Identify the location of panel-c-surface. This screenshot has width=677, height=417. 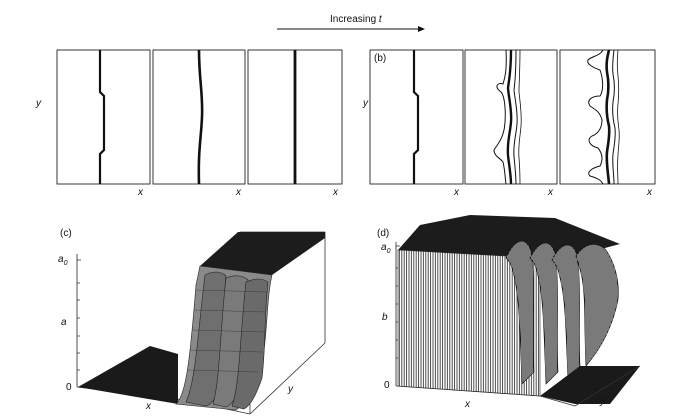
(224, 338).